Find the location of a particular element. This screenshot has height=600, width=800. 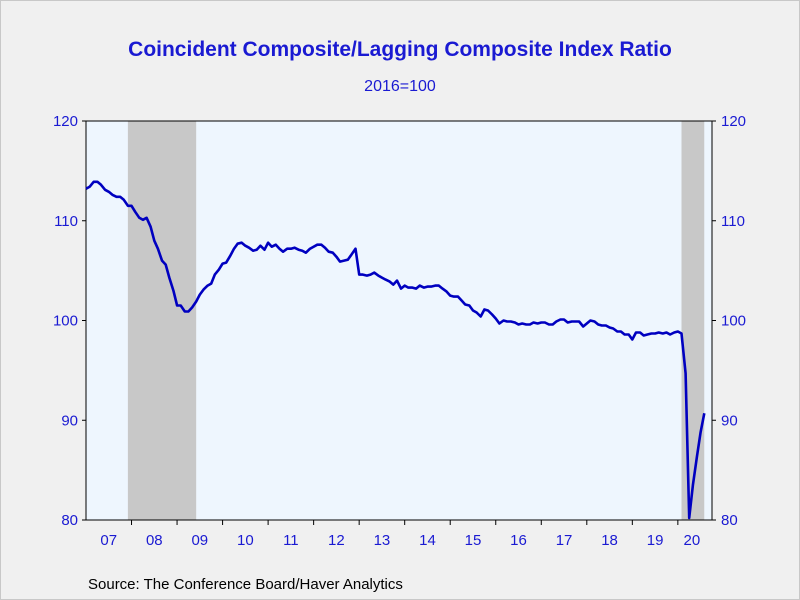

y-tick-label-right: 90 is located at coordinates (729, 420).